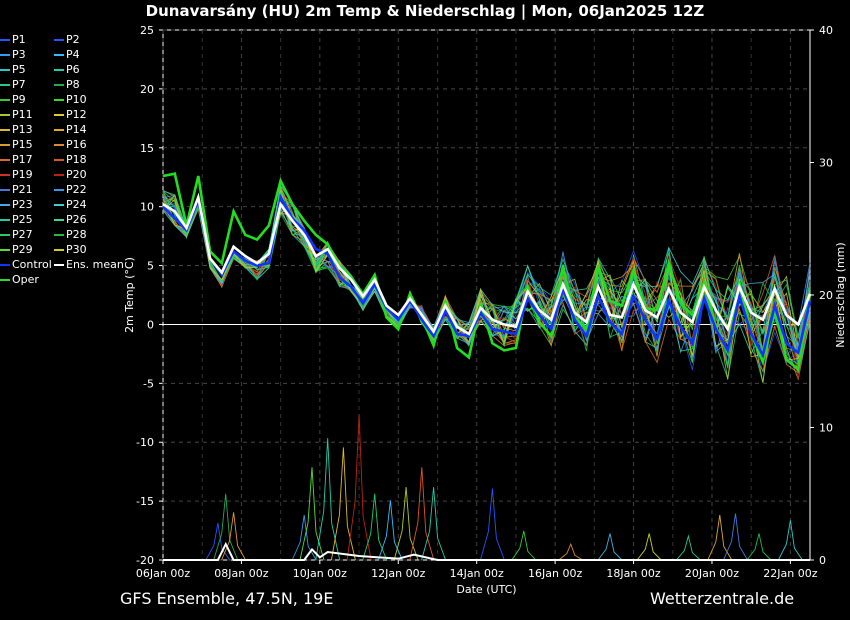 Image resolution: width=850 pixels, height=620 pixels. I want to click on y-tick-label: 15, so click(147, 148).